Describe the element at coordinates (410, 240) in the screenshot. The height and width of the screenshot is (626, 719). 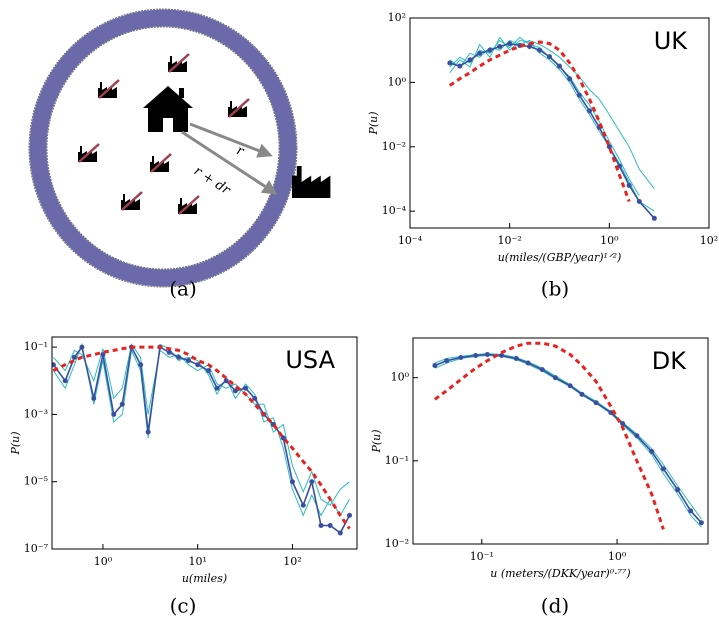
I see `x-tick-label: 10⁻⁴` at that location.